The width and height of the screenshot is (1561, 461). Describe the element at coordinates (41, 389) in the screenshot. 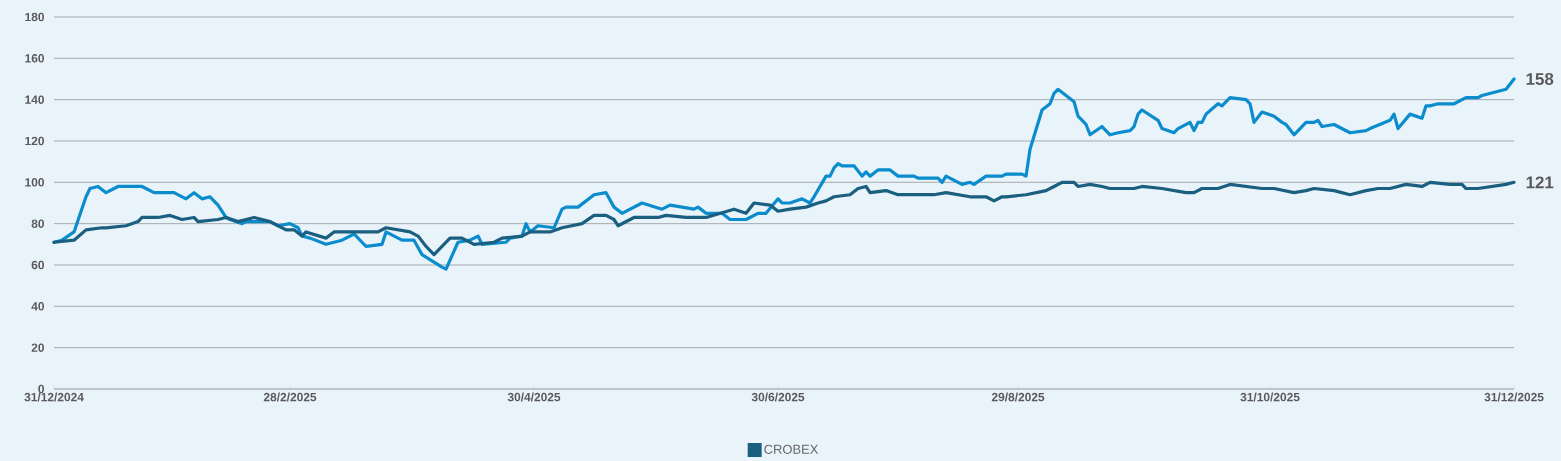

I see `y-tick-label: 0` at that location.